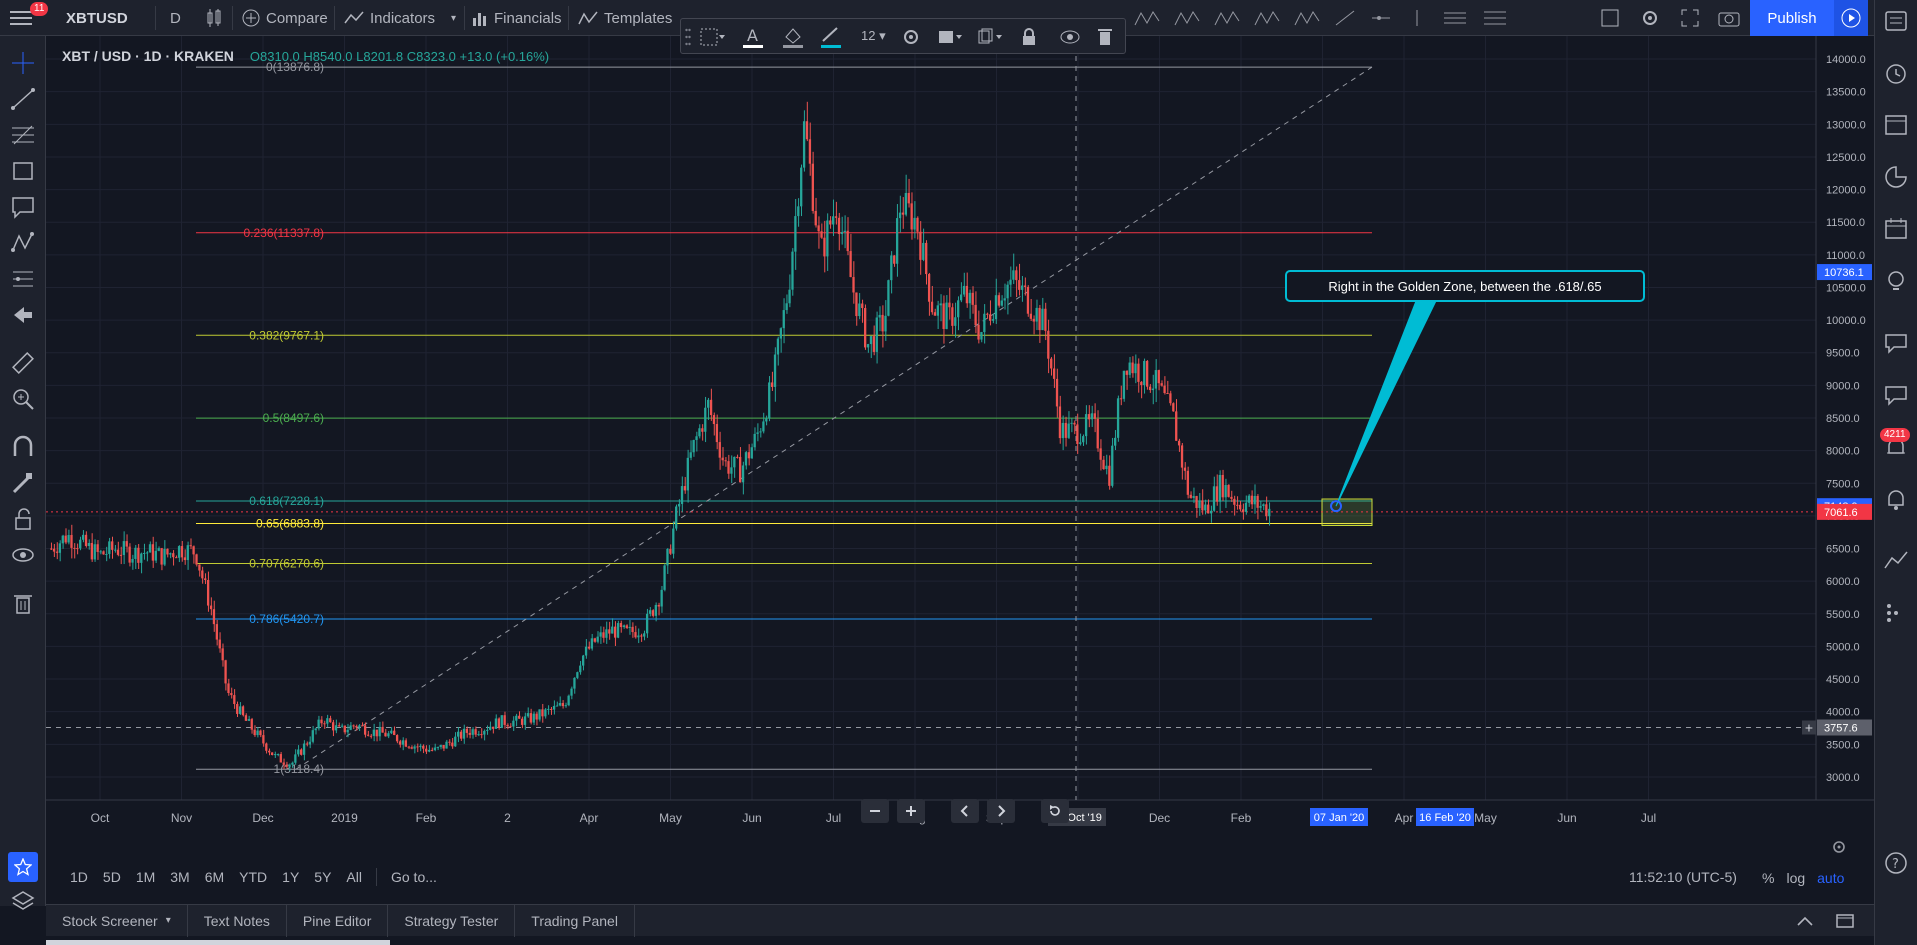 The image size is (1917, 945). I want to click on private-chat-icon, so click(1896, 395).